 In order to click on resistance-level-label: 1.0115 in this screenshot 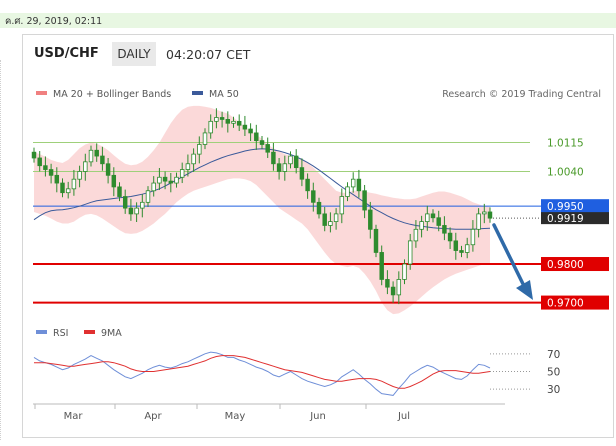, I will do `click(565, 144)`.